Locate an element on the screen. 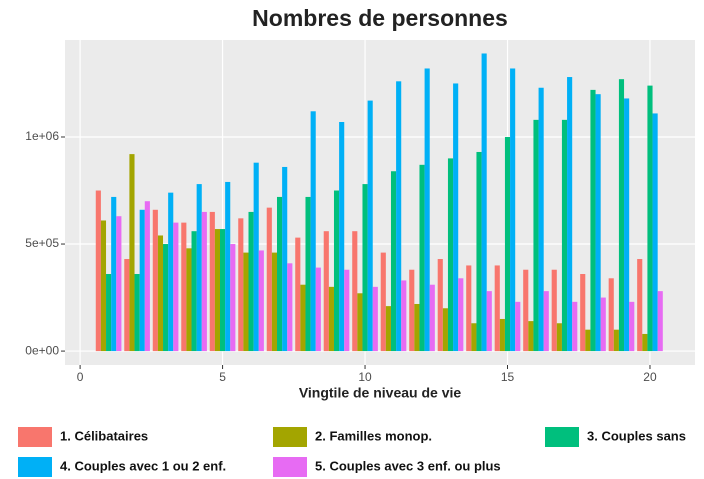  legend-label: 5. Couples avec 3 enf. ou plus is located at coordinates (408, 465).